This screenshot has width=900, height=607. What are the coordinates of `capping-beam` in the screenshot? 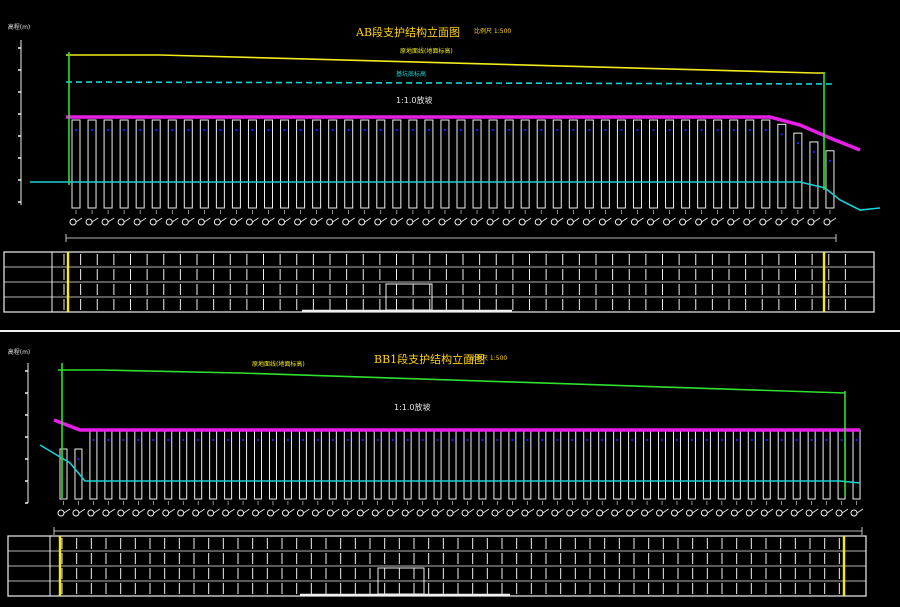 It's located at (463, 133).